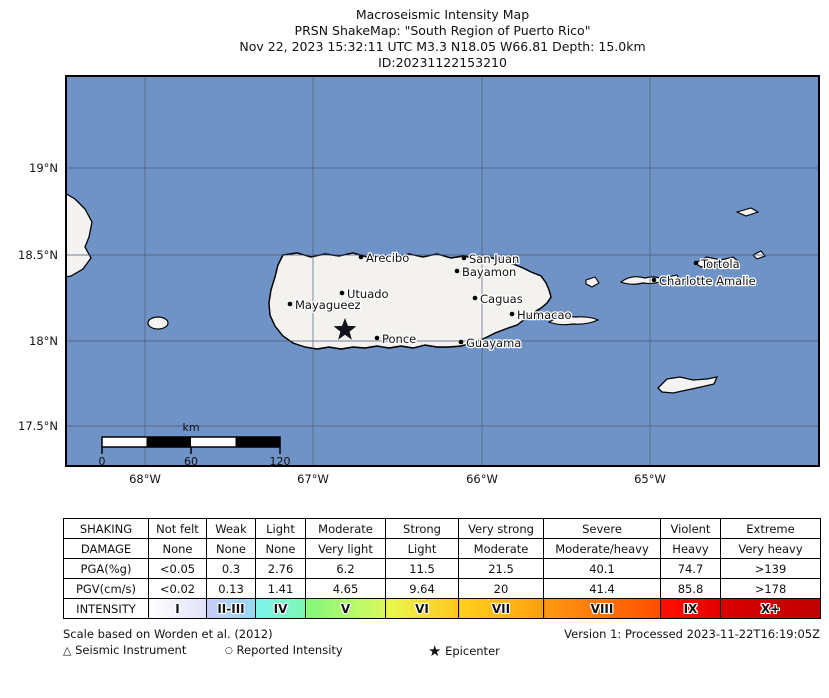  I want to click on city-label-utuado: Utuado, so click(368, 294).